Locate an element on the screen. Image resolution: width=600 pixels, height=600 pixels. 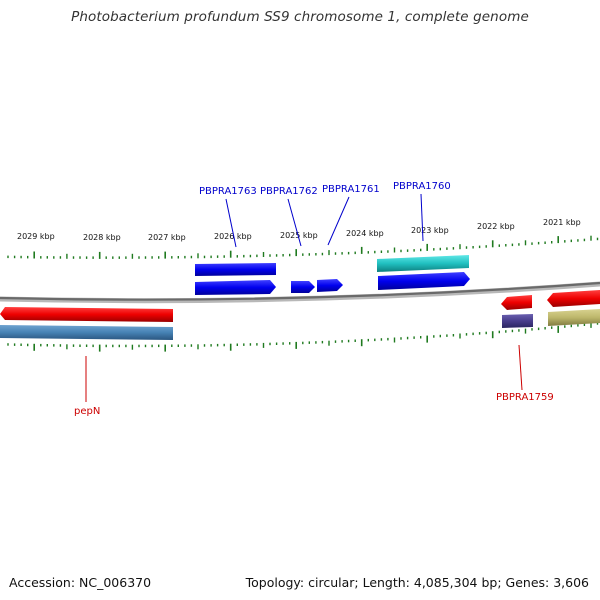
gene-PBPRA1763-upper is located at coordinates (235, 269).